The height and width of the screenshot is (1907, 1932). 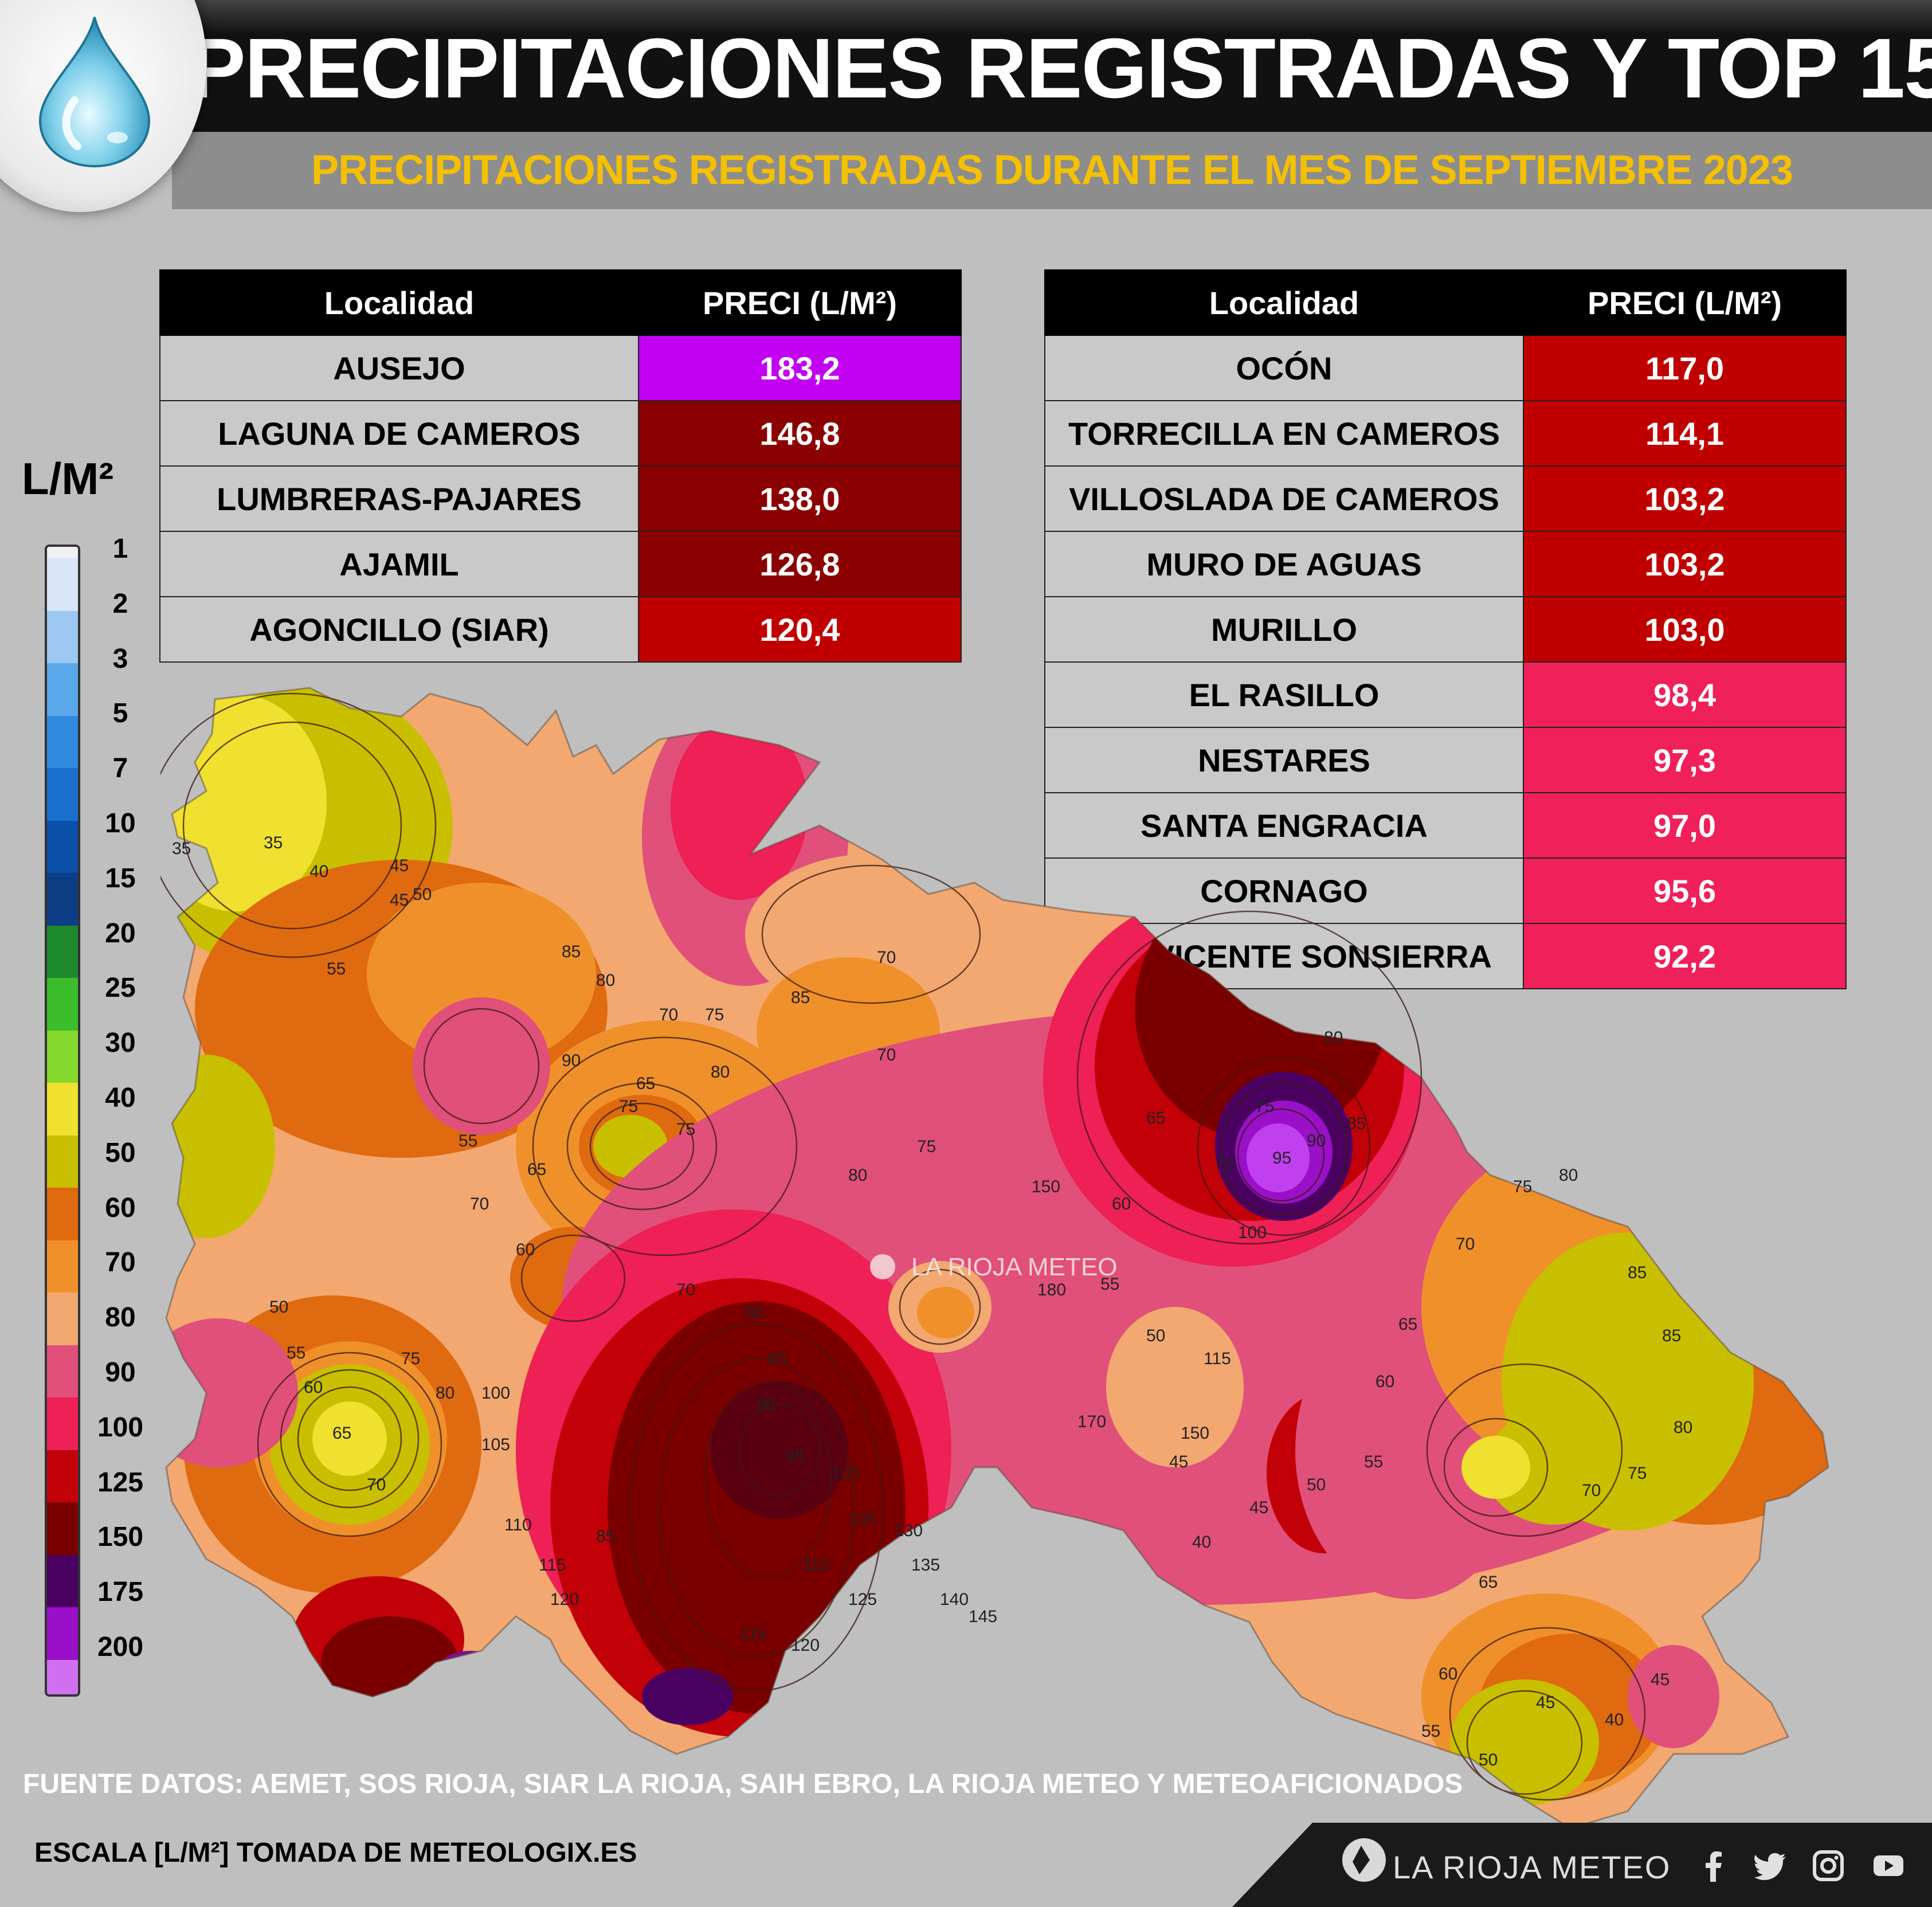 I want to click on precip-value-cell: 117,0, so click(x=1685, y=368).